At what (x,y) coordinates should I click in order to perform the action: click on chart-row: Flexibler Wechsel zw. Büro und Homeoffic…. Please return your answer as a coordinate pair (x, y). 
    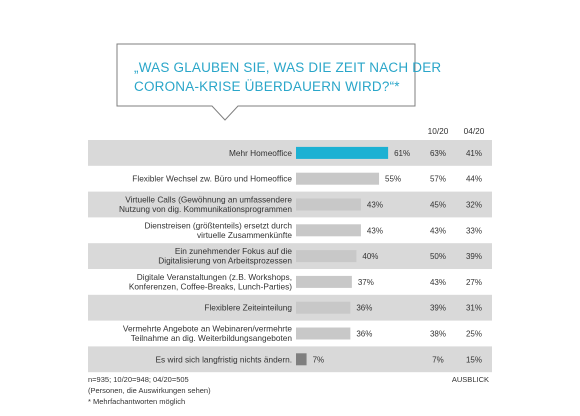
    Looking at the image, I should click on (307, 178).